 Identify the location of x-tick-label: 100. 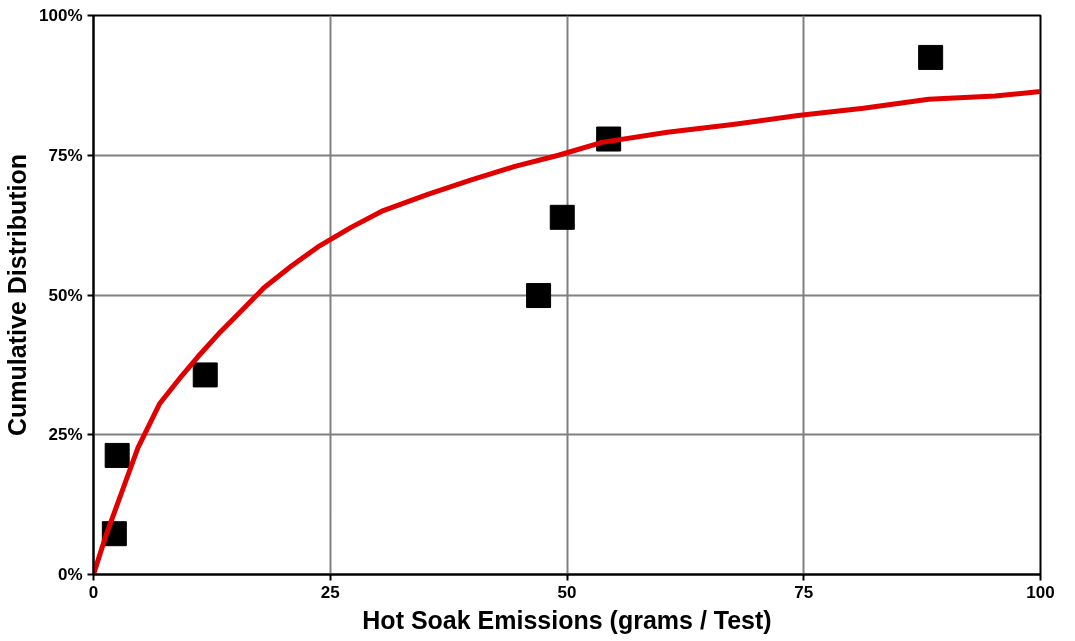
(1040, 592).